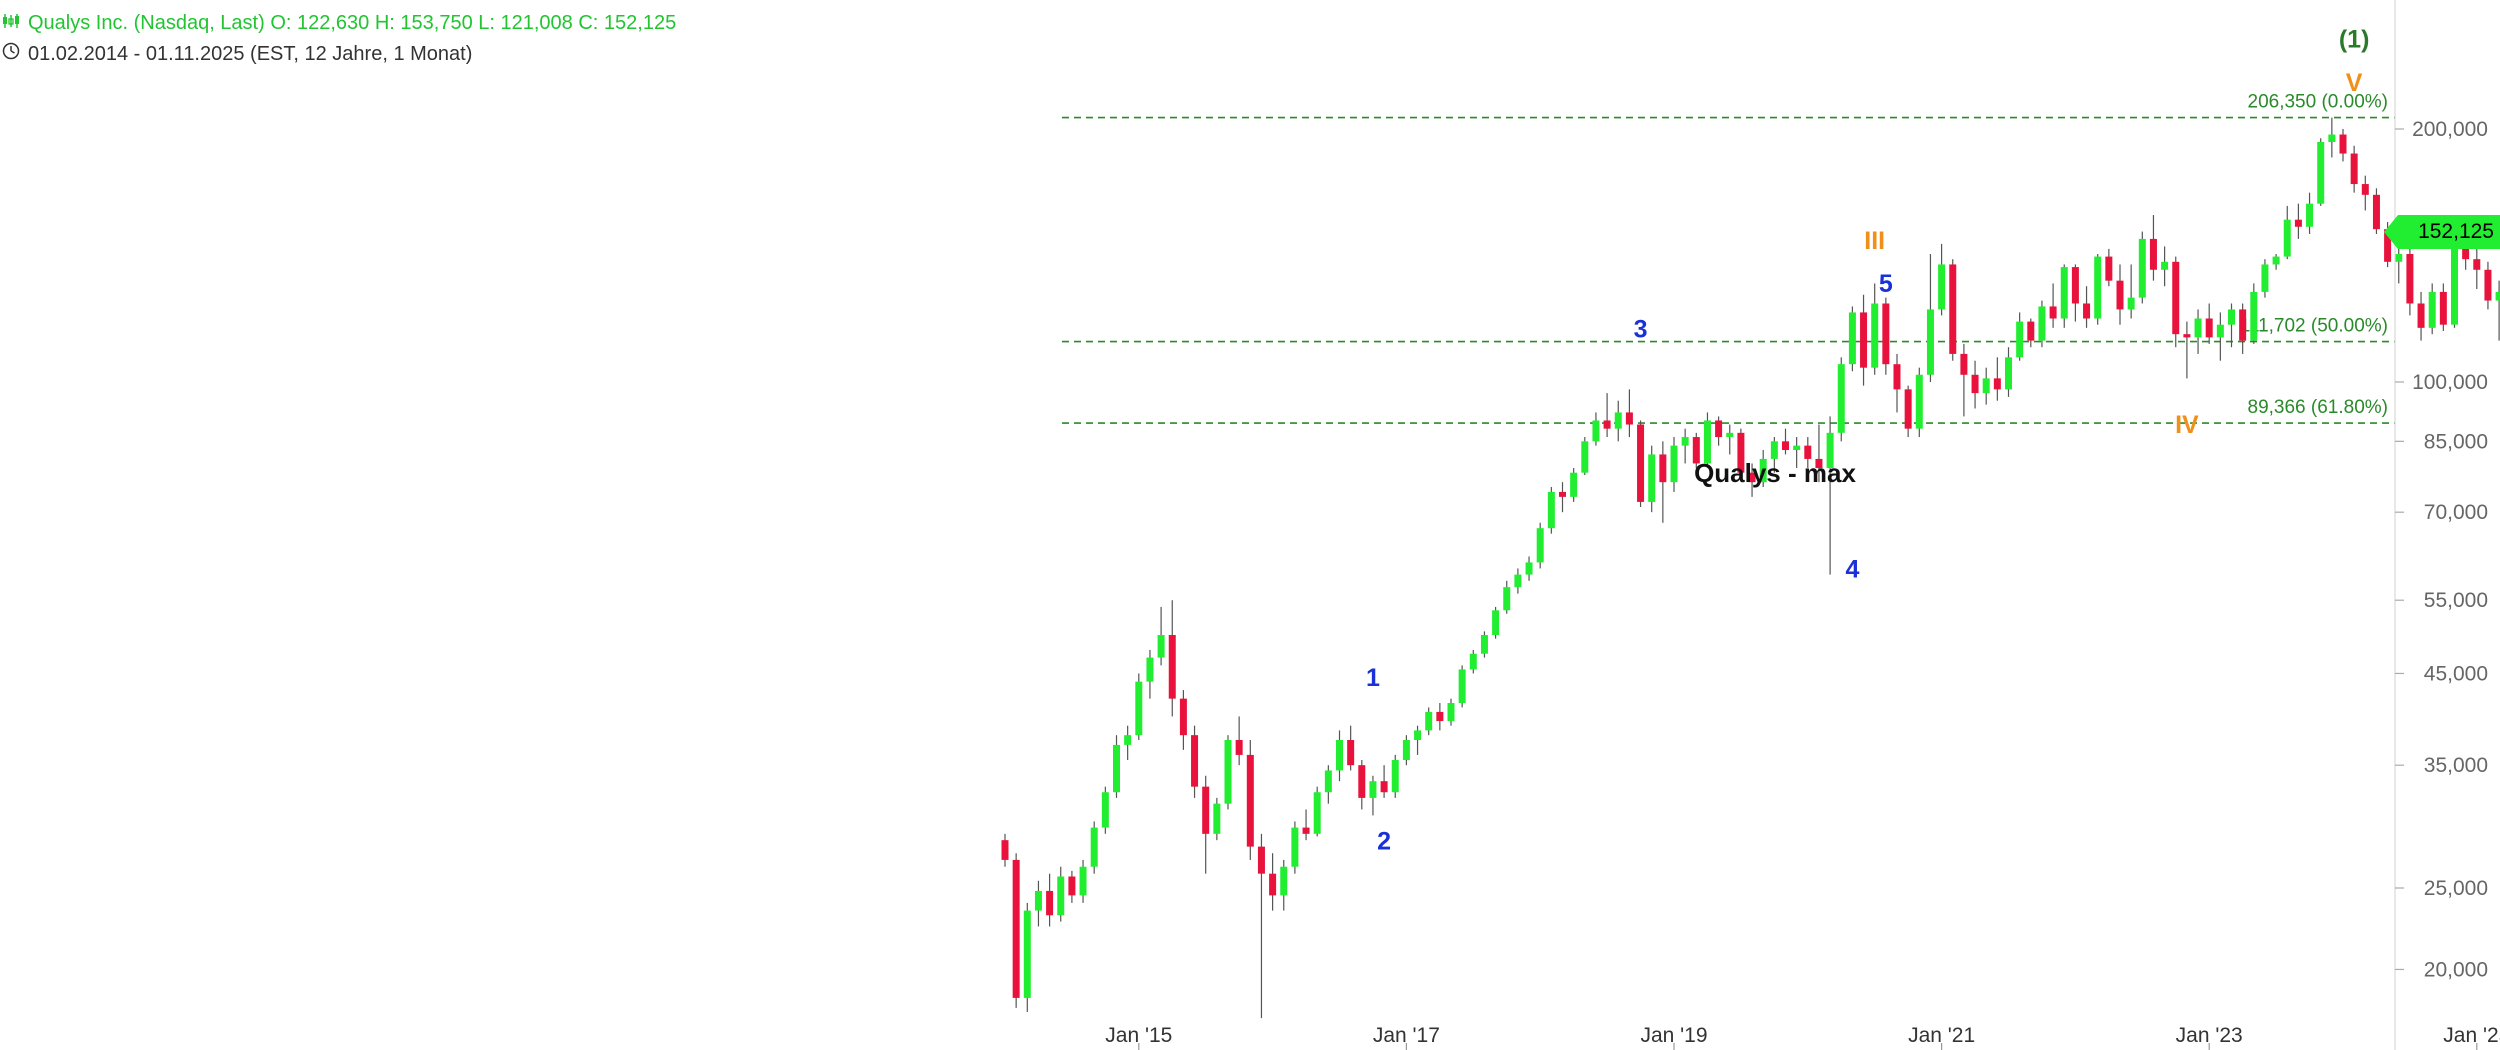 The width and height of the screenshot is (2500, 1050). I want to click on wave-label: 2, so click(1384, 841).